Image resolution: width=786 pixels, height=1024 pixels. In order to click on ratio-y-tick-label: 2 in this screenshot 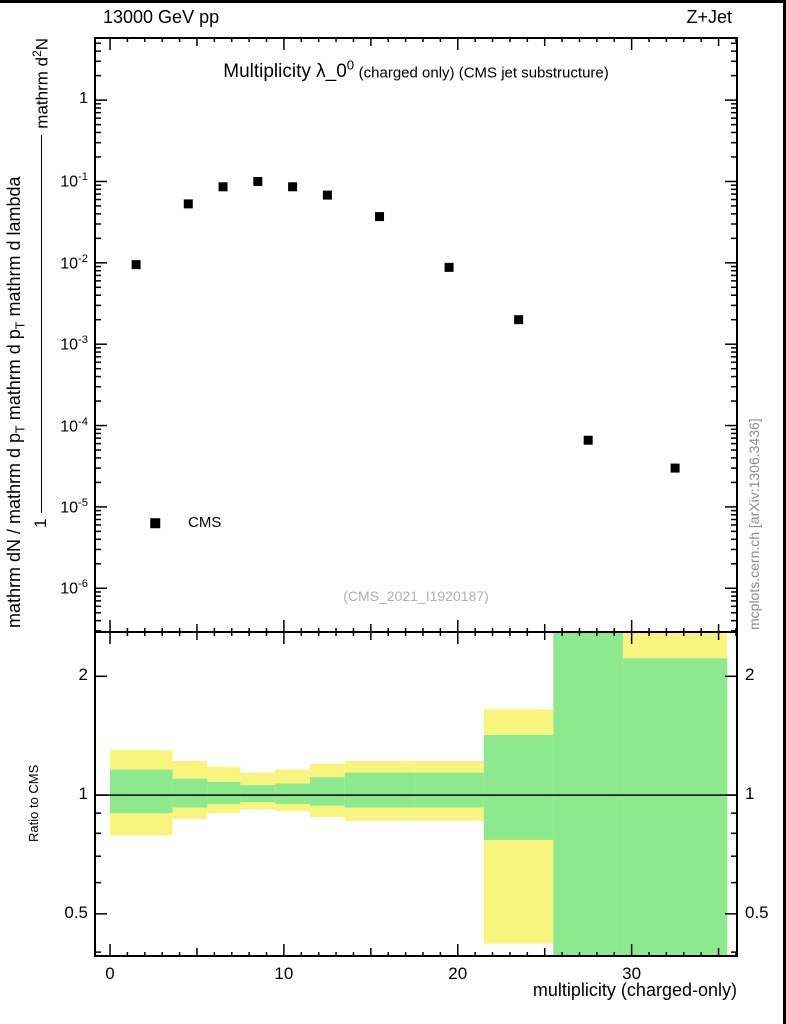, I will do `click(83, 675)`.